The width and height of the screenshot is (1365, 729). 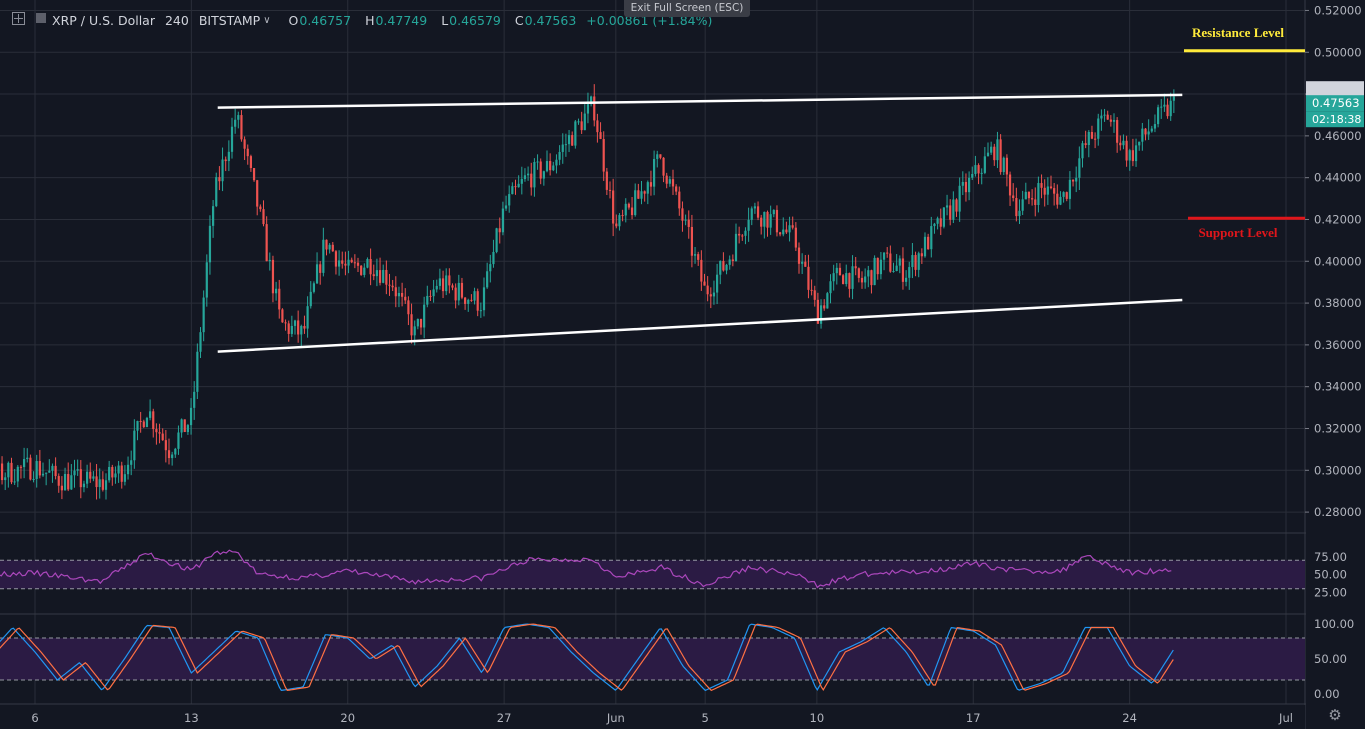 What do you see at coordinates (103, 20) in the screenshot?
I see `symbol-name: XRP / U.S. Dollar` at bounding box center [103, 20].